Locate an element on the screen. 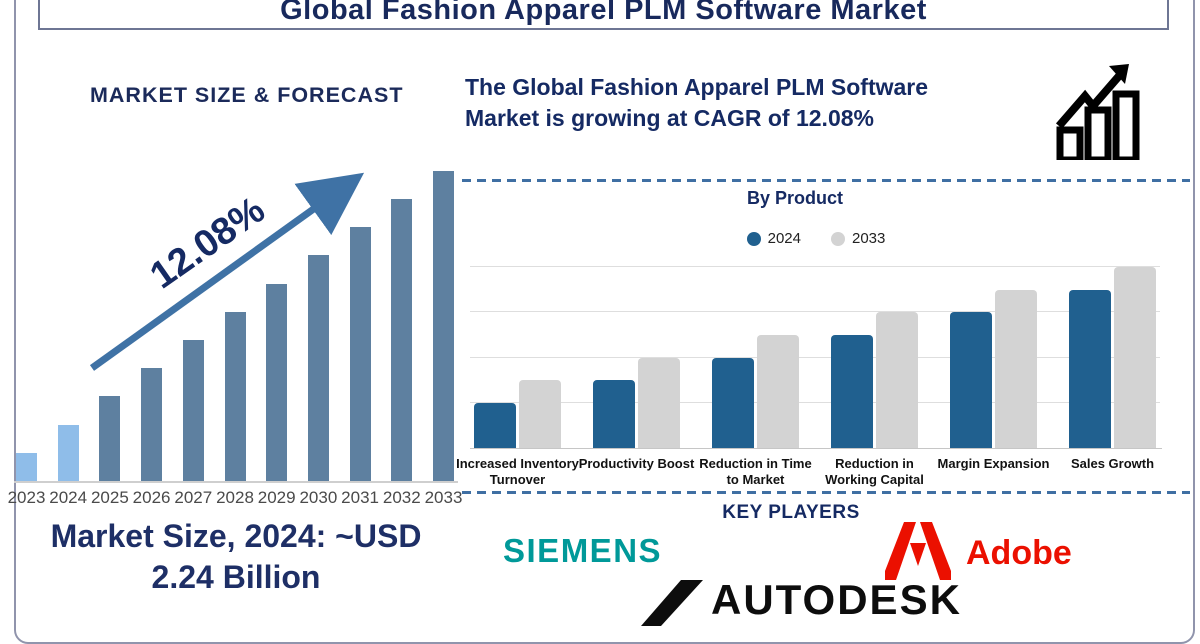 The width and height of the screenshot is (1200, 644). legend-item-2033: 2033 is located at coordinates (858, 238).